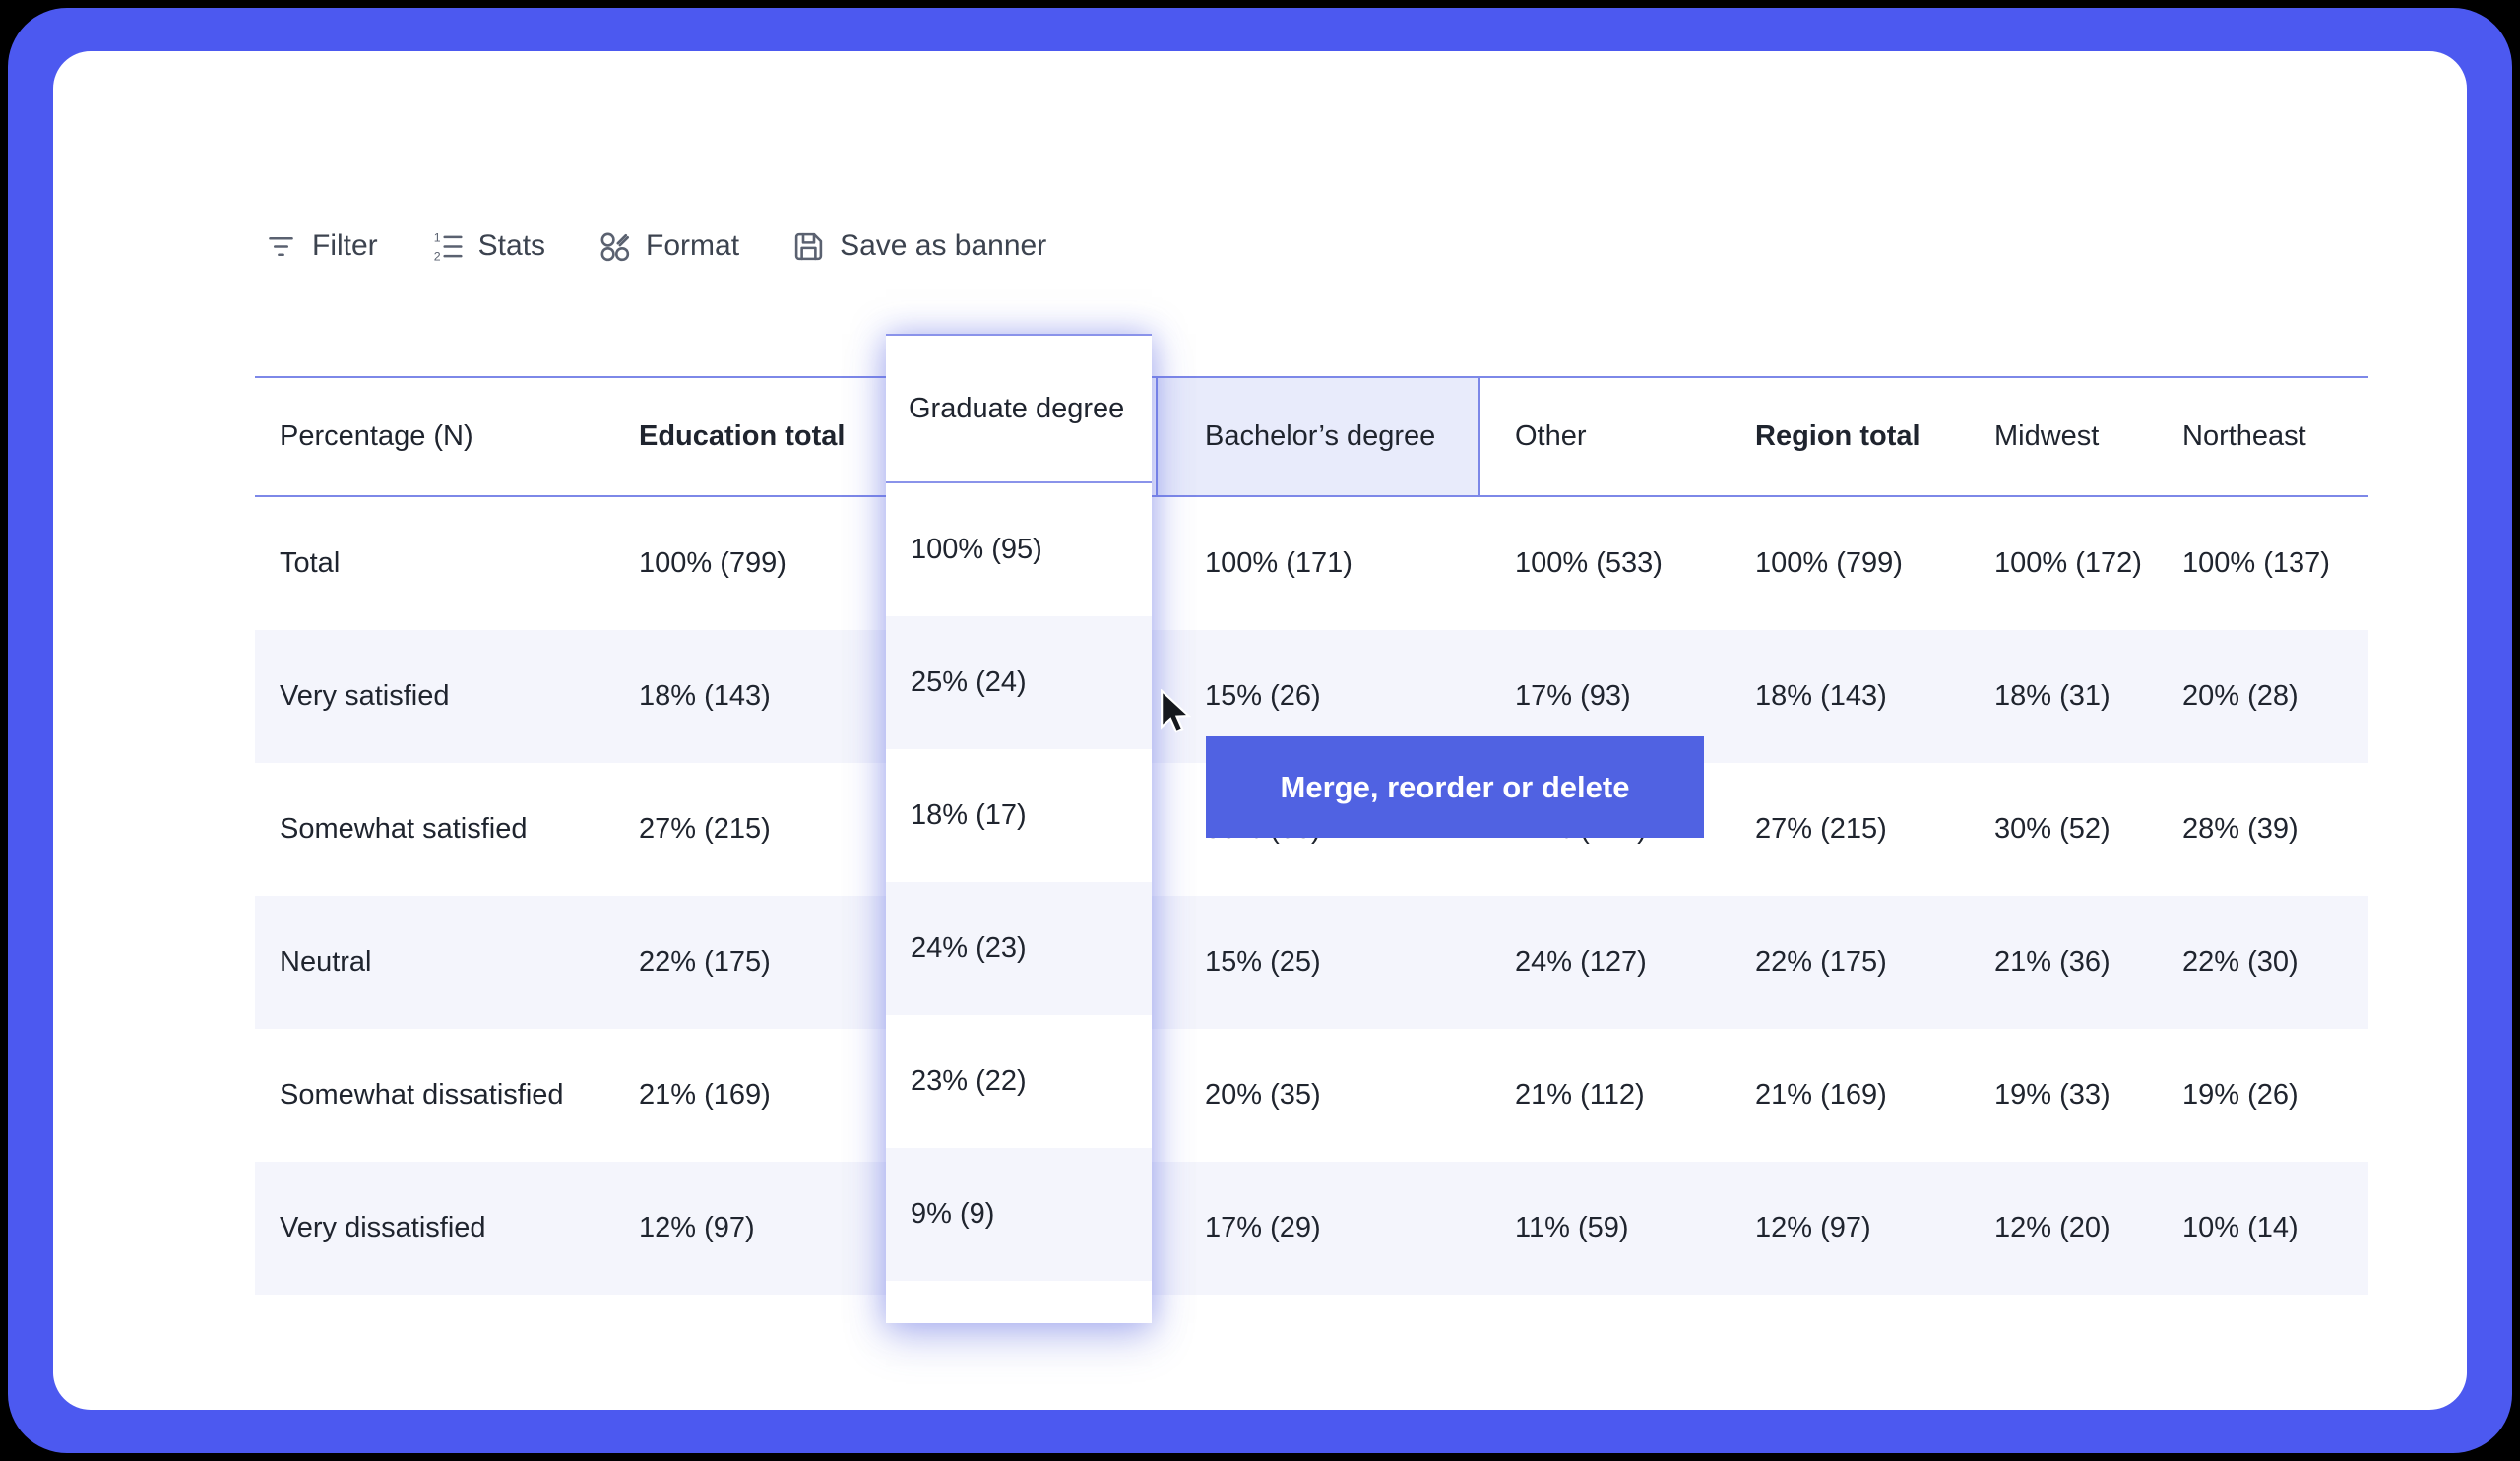 The image size is (2520, 1461). I want to click on table-cell: 24% (127), so click(1581, 962).